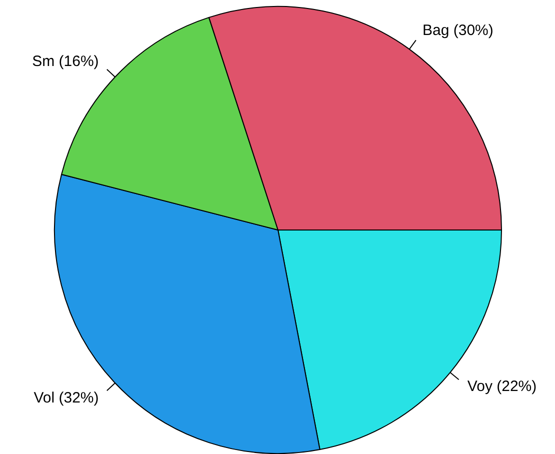  I want to click on slice-label: Bag (30%), so click(458, 31).